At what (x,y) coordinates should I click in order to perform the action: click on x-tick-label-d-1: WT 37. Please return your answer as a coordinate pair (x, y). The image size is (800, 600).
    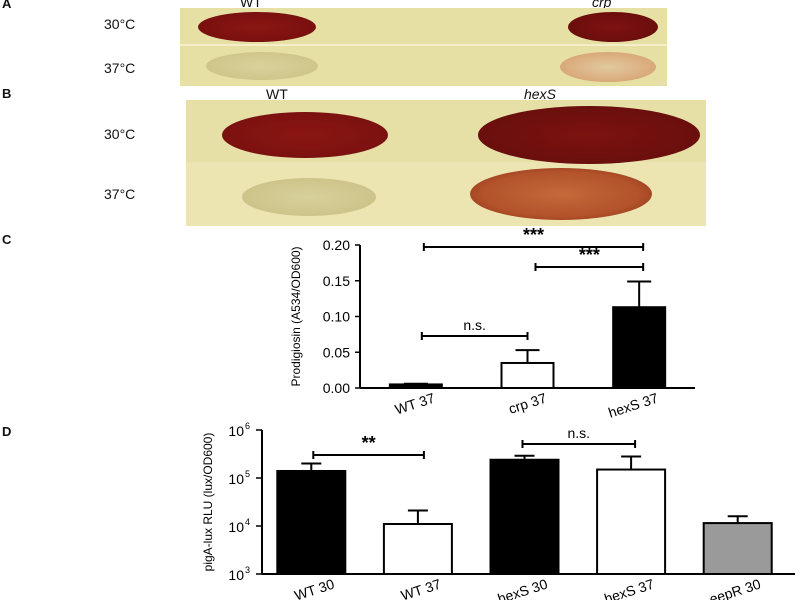
    Looking at the image, I should click on (421, 588).